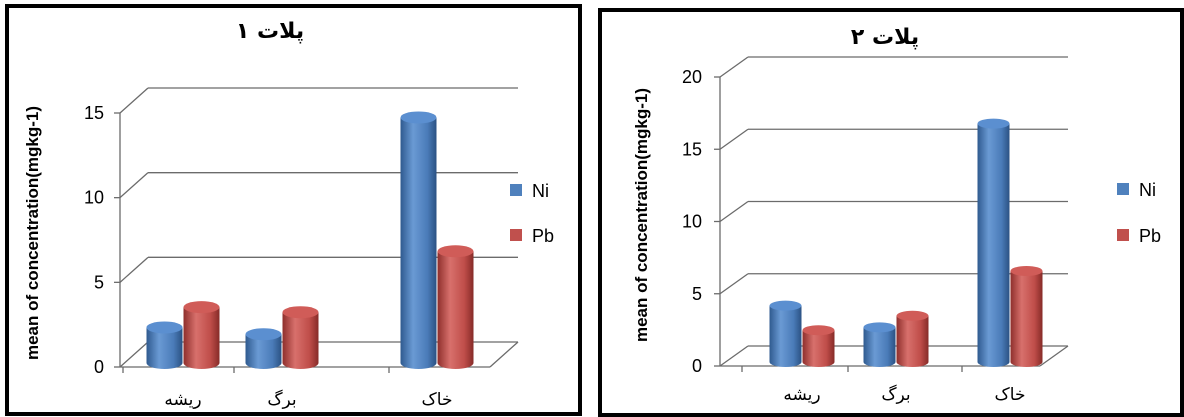 The image size is (1184, 417). I want to click on legend-2-pb-swatch, so click(1123, 235).